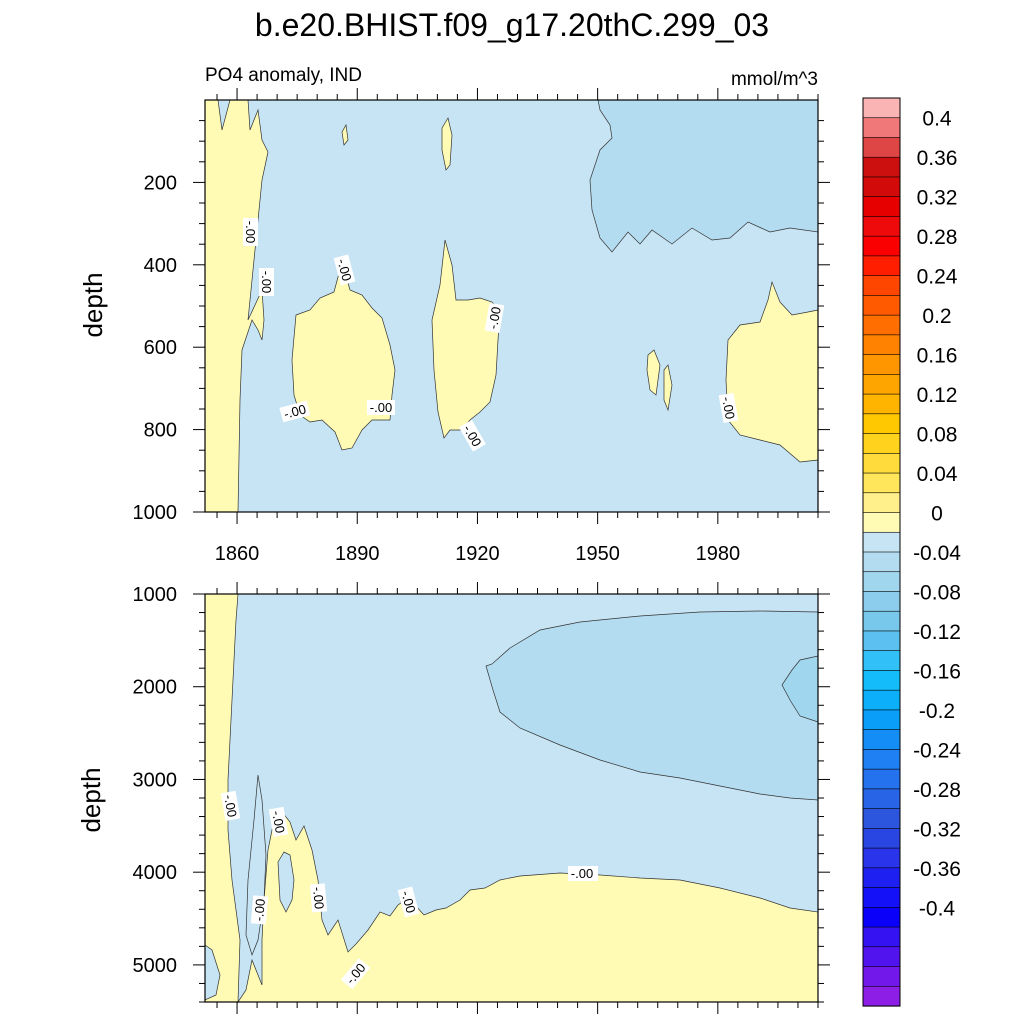 This screenshot has width=1024, height=1024. I want to click on colorbar-label: 0.24, so click(937, 277).